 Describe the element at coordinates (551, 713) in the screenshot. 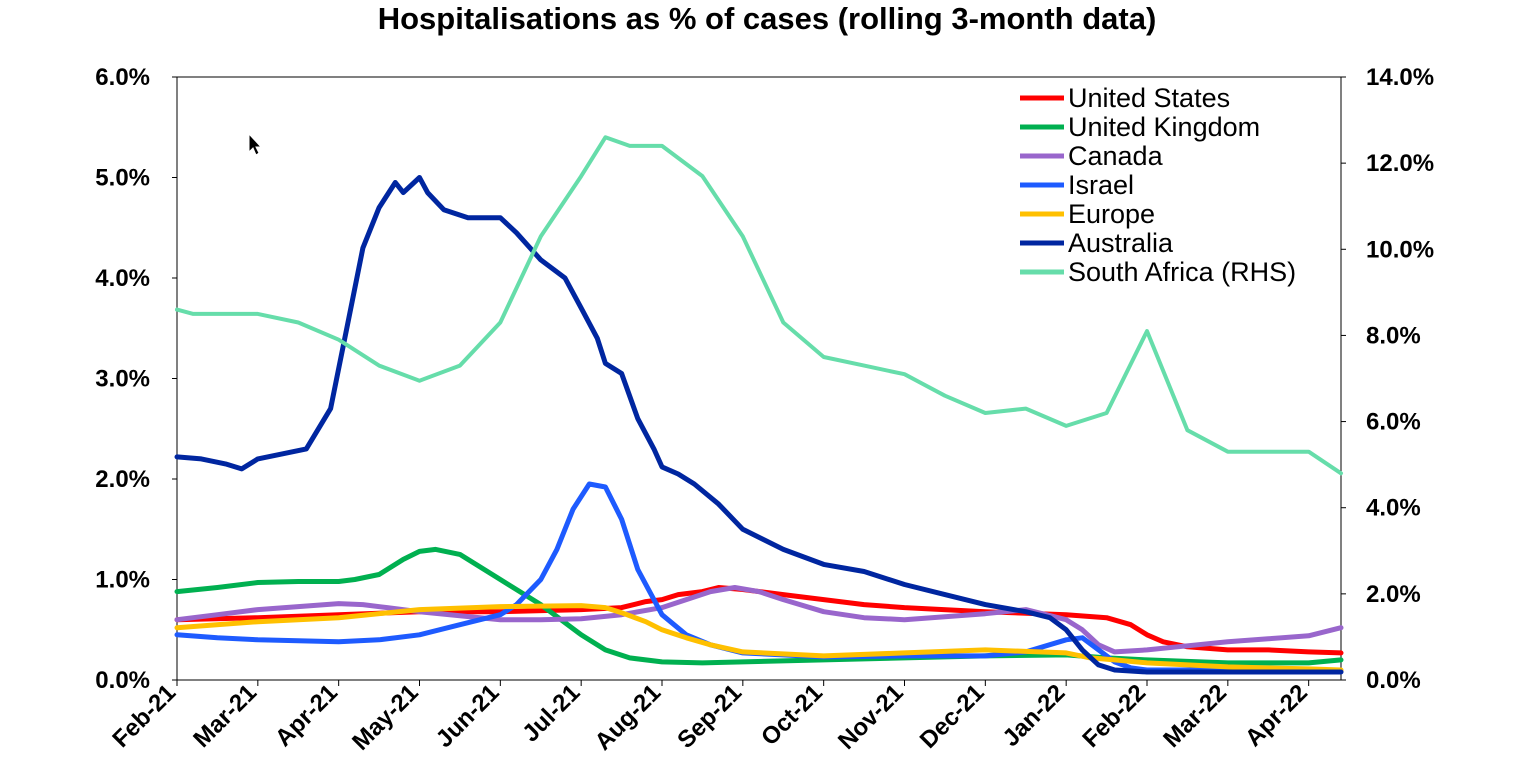

I see `x-tick-label: Jul-21` at that location.